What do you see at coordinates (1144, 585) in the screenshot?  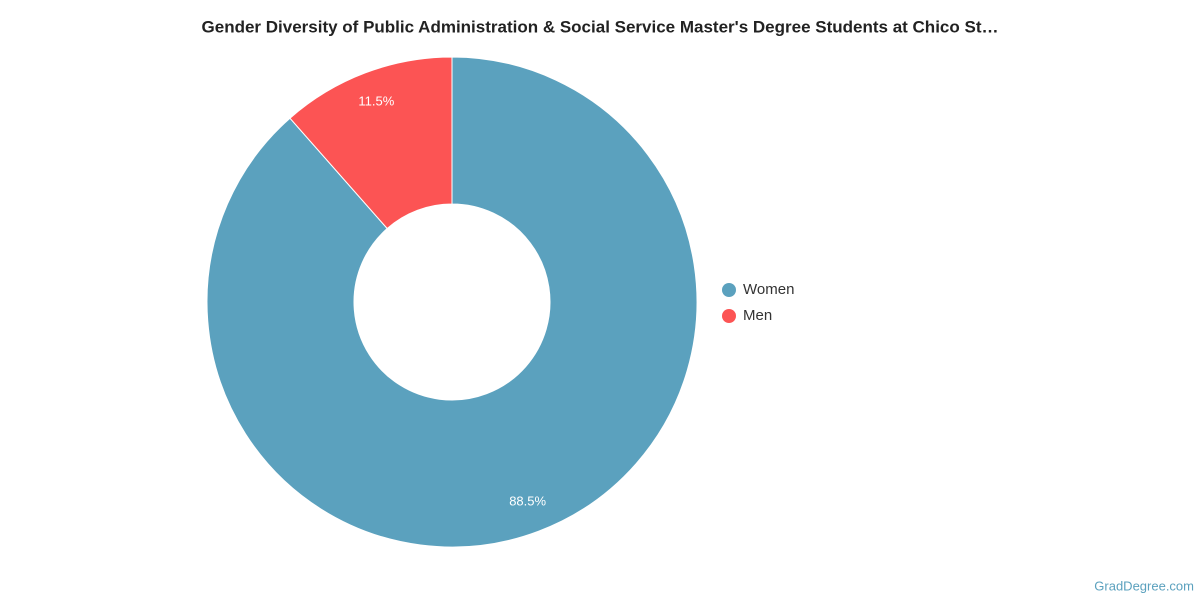 I see `source-credit: GradDegree.com` at bounding box center [1144, 585].